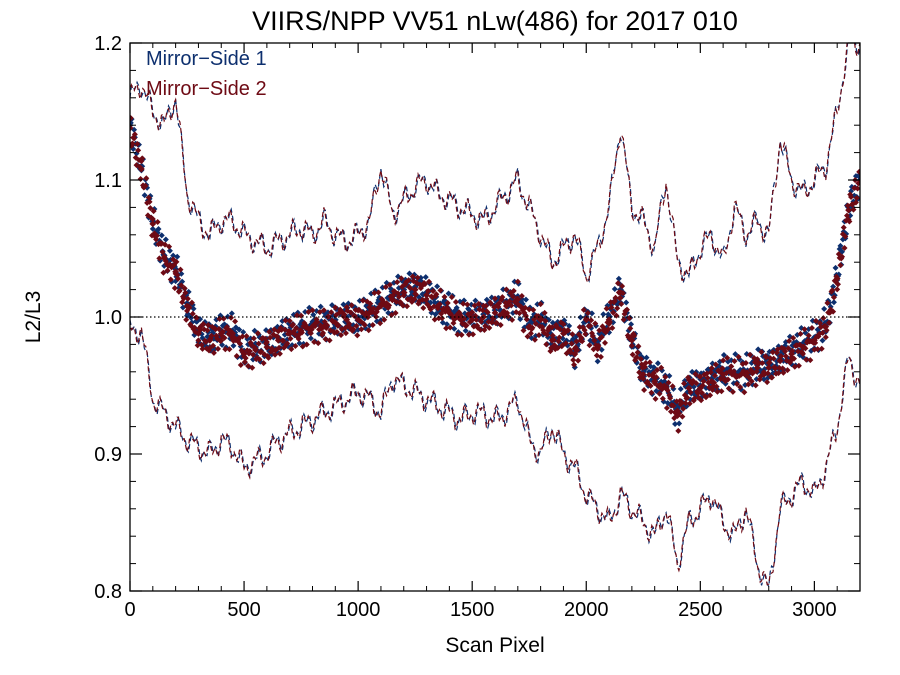 This screenshot has width=900, height=675. I want to click on legend-mirror-side-1: Mirror−Side 1, so click(206, 59).